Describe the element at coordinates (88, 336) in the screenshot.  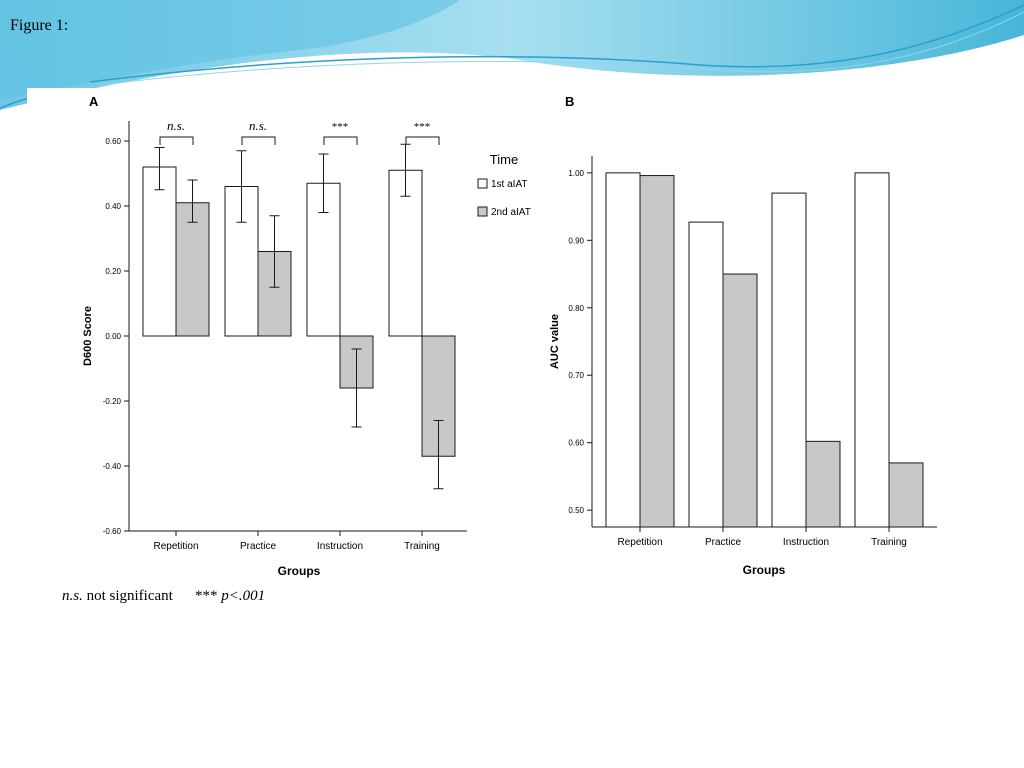
I see `y-axis-title-a: D600 Score` at that location.